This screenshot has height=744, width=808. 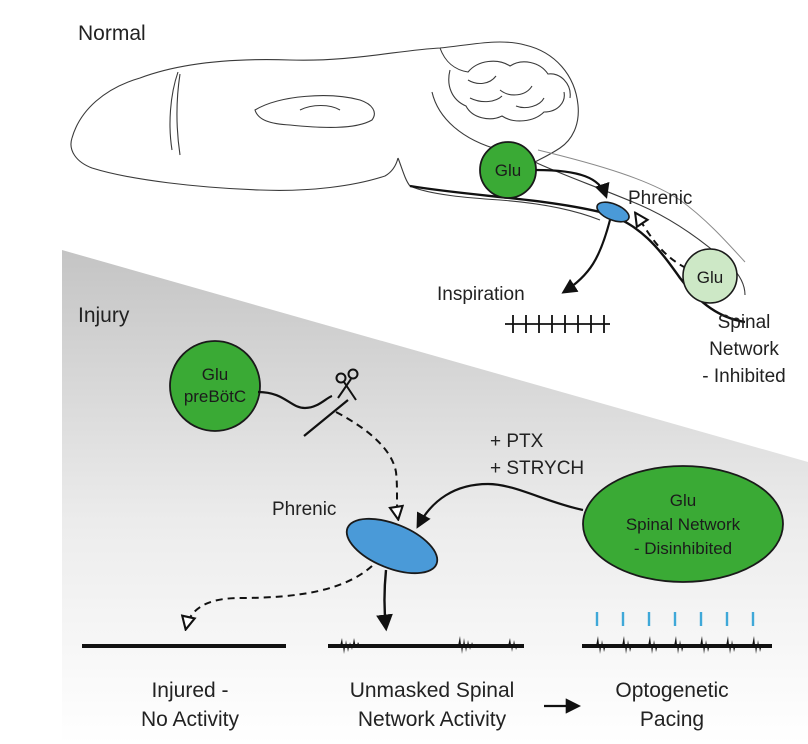 I want to click on normal-section-label: Normal, so click(x=112, y=33).